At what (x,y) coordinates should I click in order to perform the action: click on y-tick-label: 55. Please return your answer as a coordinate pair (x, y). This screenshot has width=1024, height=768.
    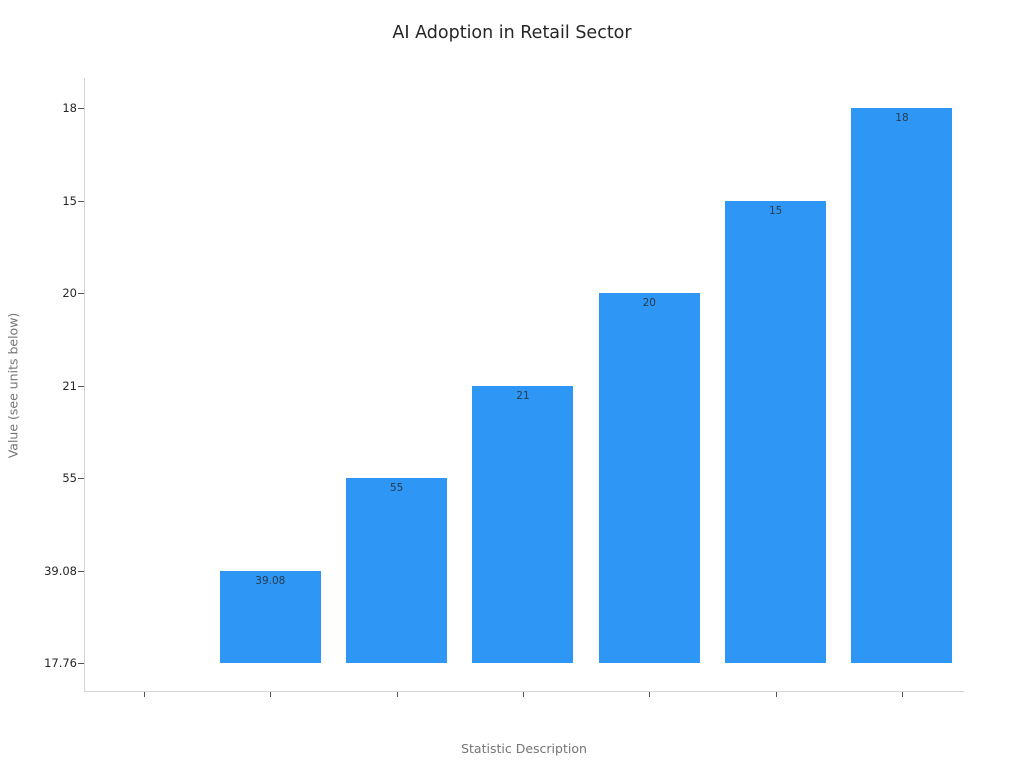
    Looking at the image, I should click on (69, 478).